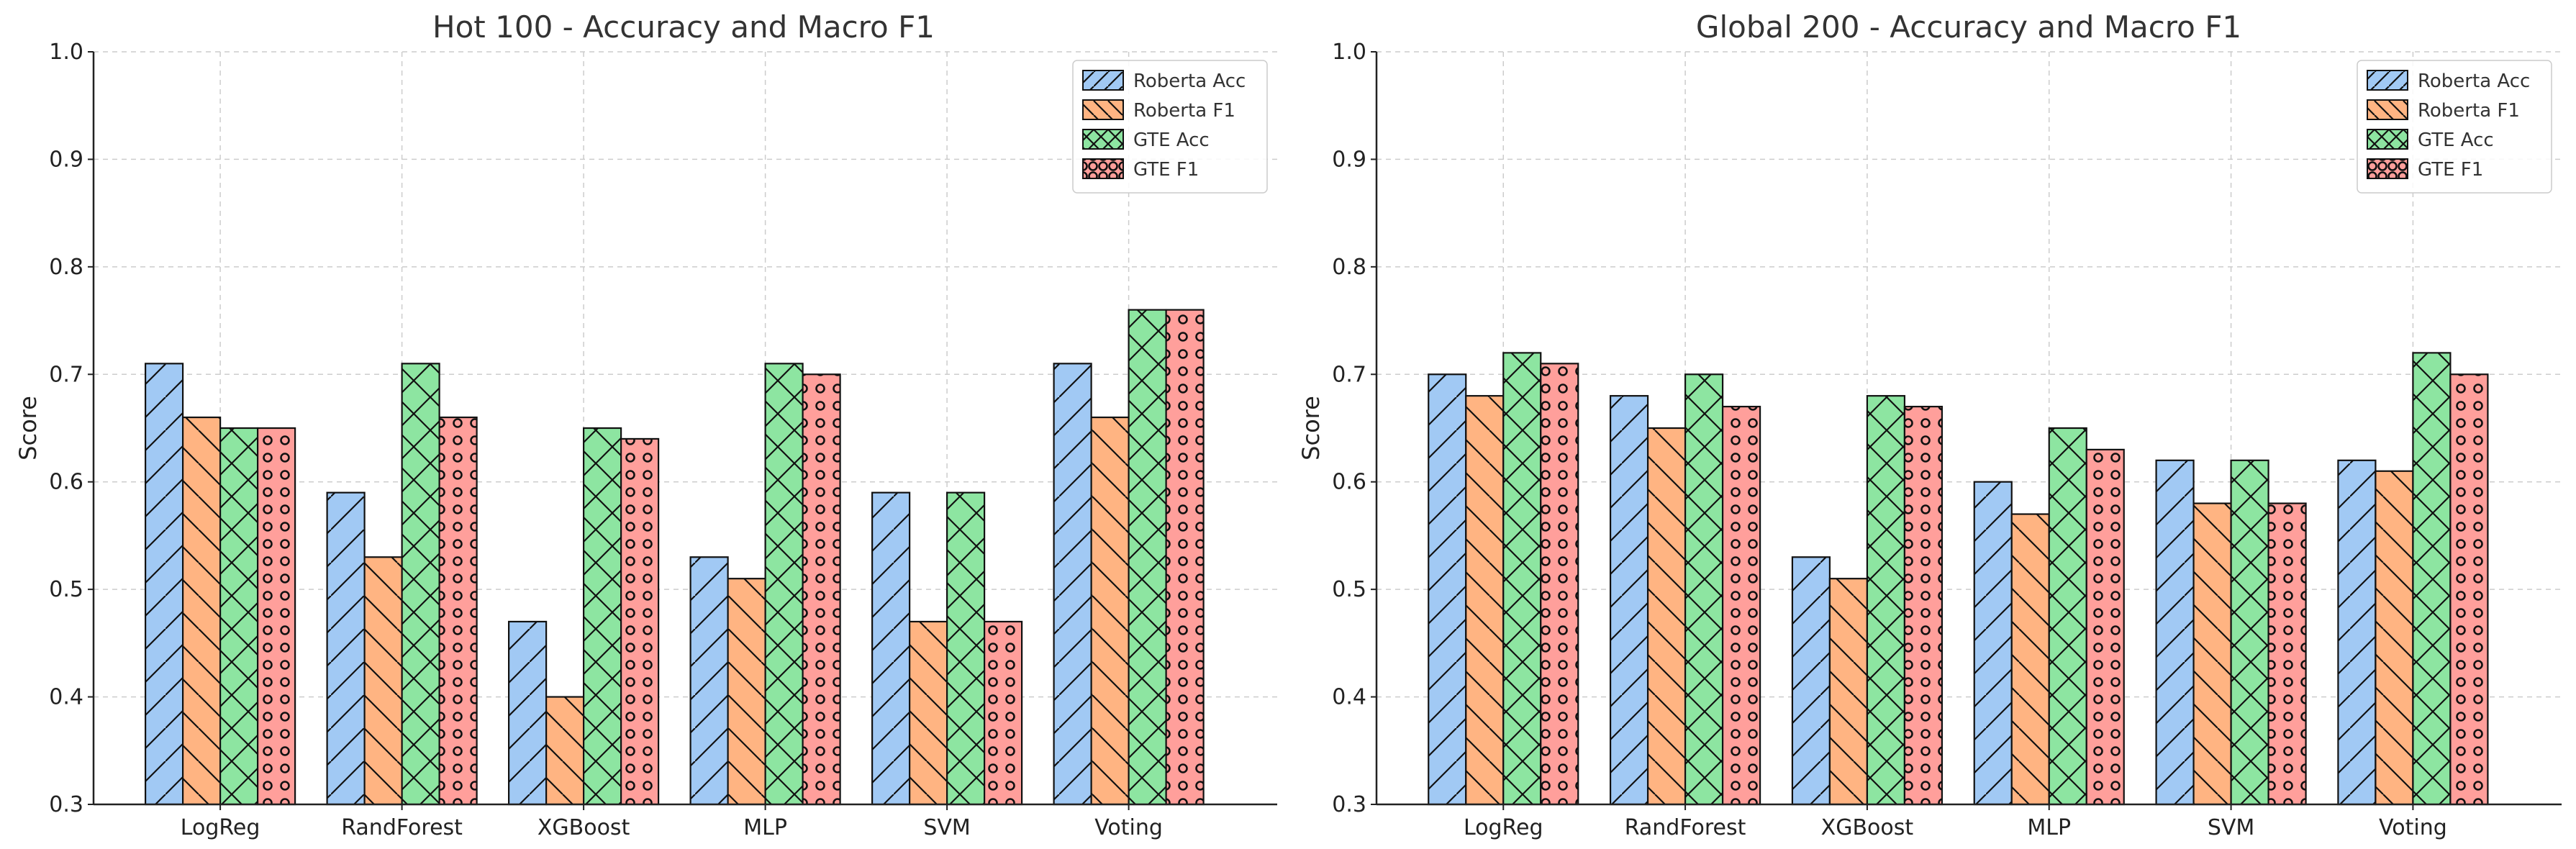 The height and width of the screenshot is (849, 2576). Describe the element at coordinates (1968, 27) in the screenshot. I see `chart-title: Global 200 - Accuracy and Macro F1` at that location.